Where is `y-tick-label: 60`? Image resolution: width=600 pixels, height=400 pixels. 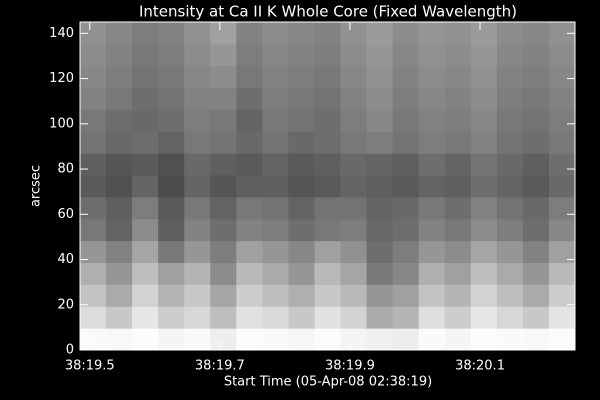 y-tick-label: 60 is located at coordinates (65, 214).